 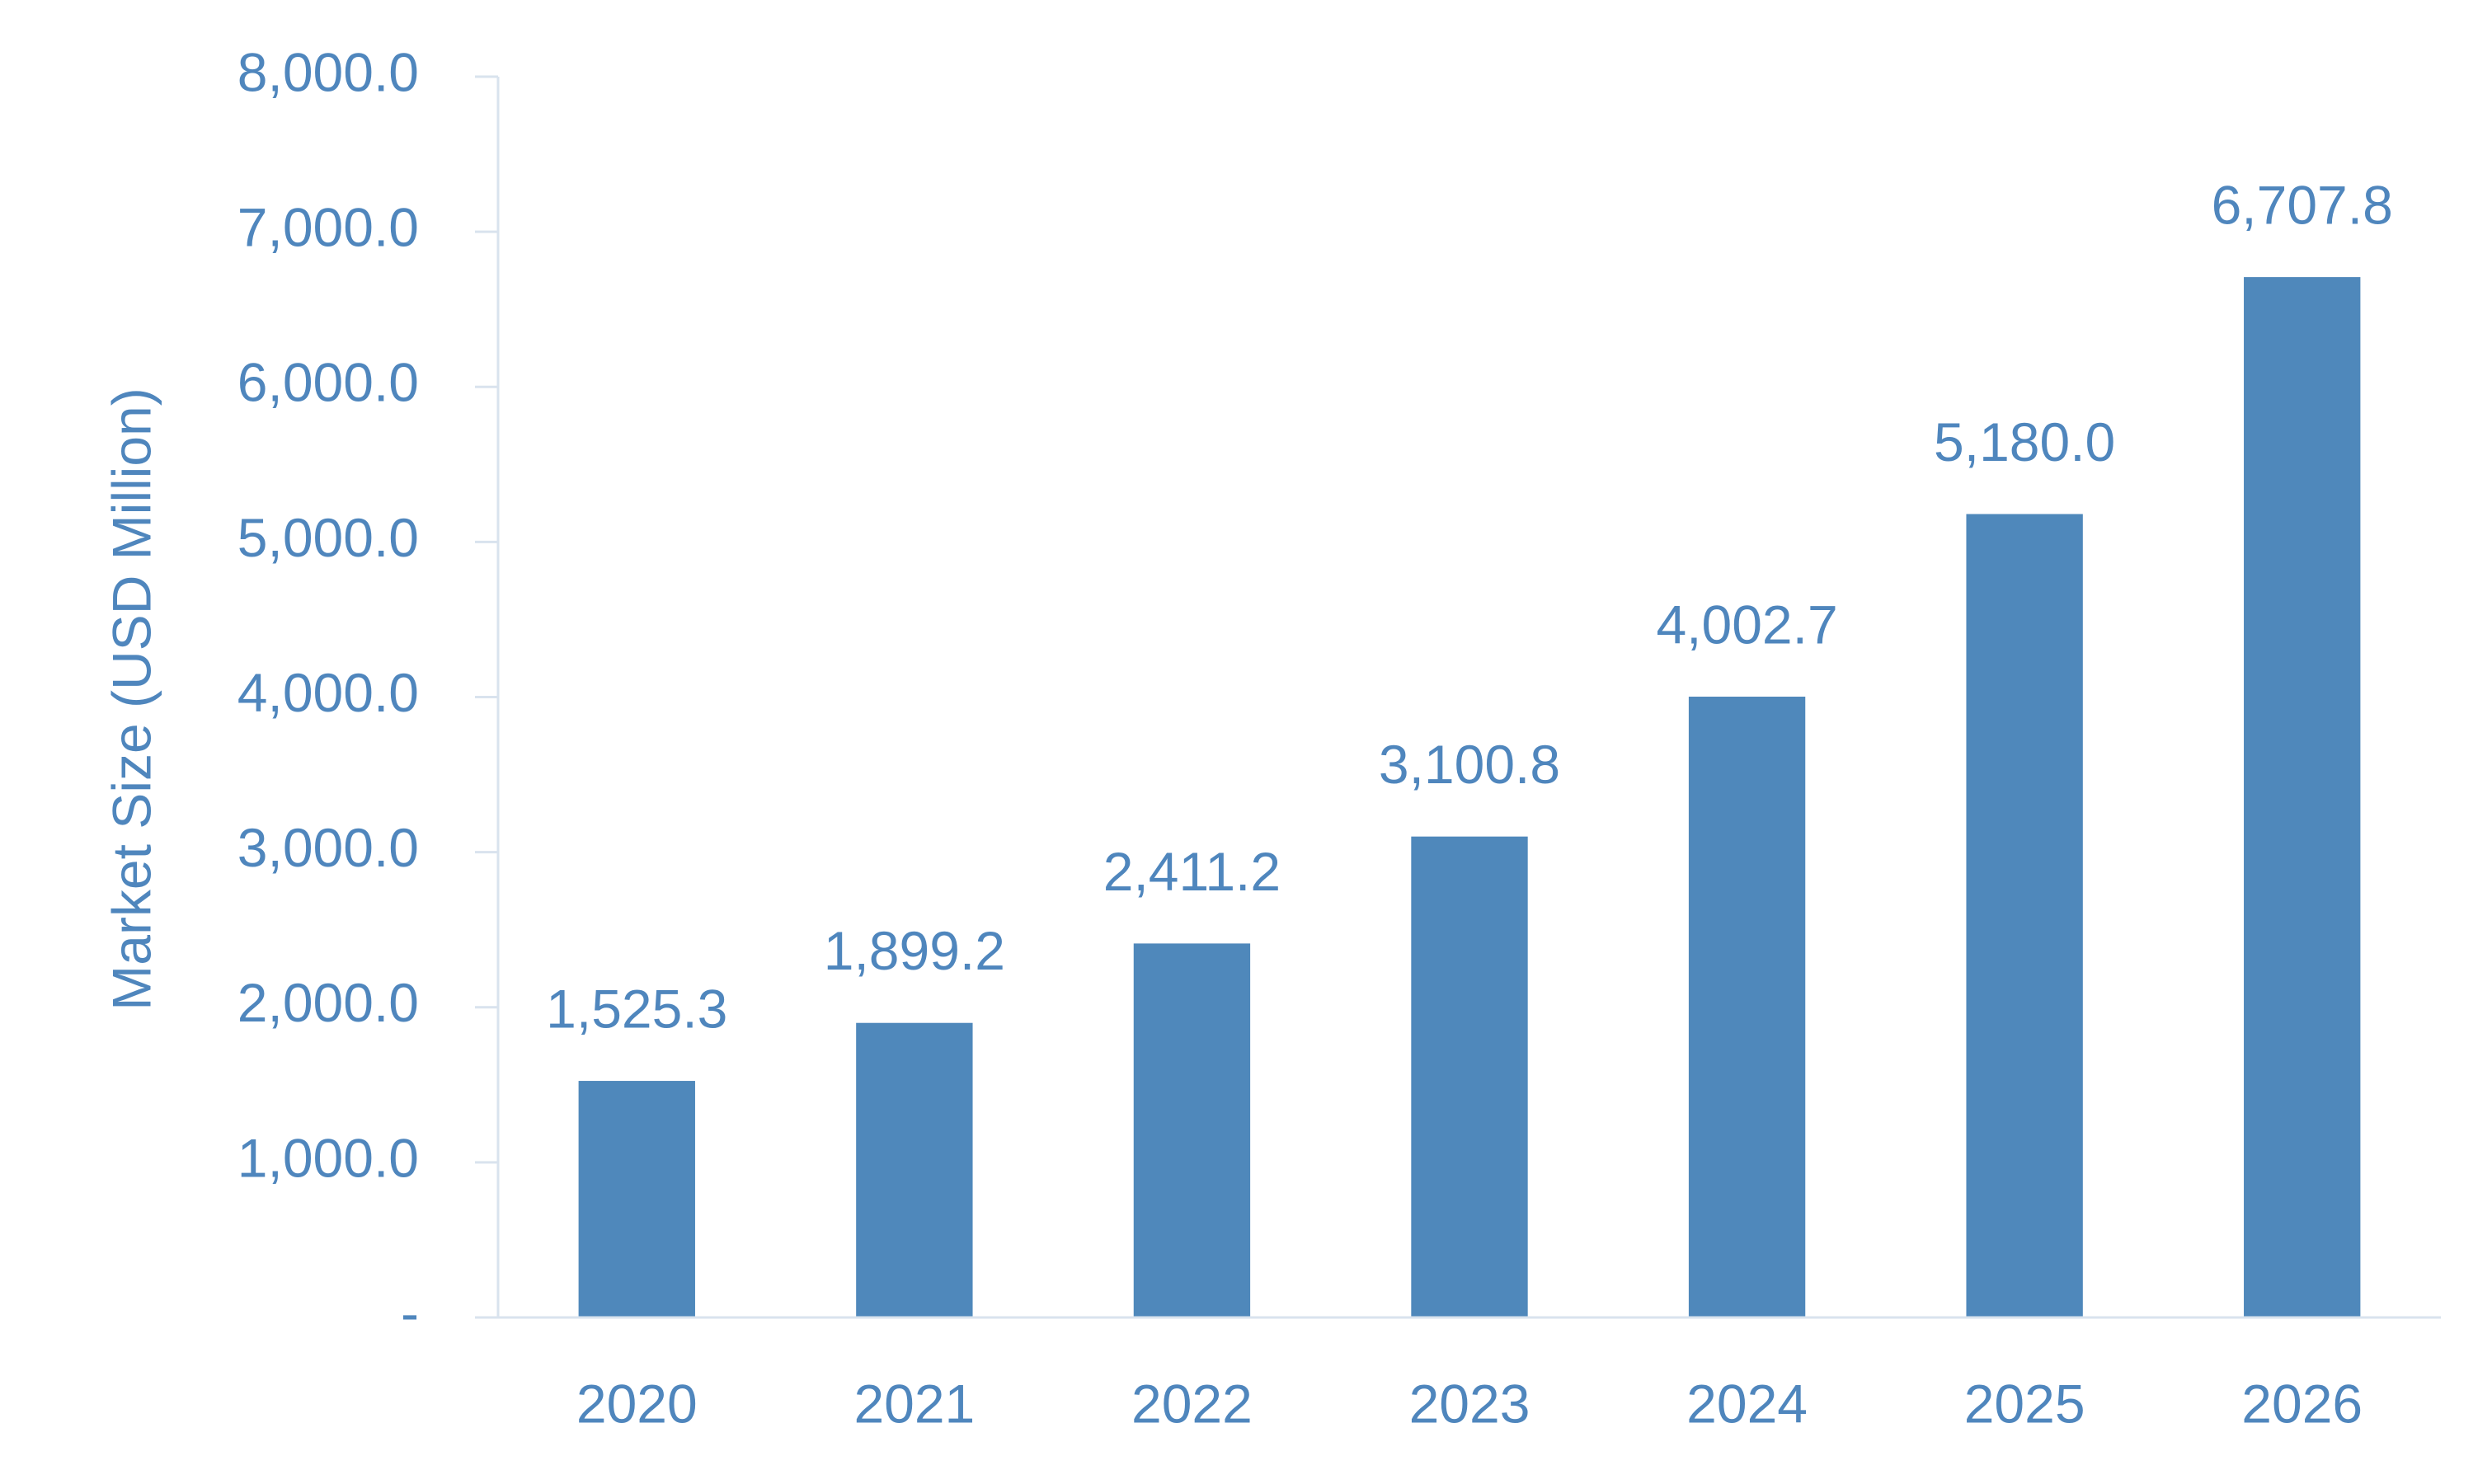 I want to click on y-tick-label: 5,000.0, so click(x=328, y=537).